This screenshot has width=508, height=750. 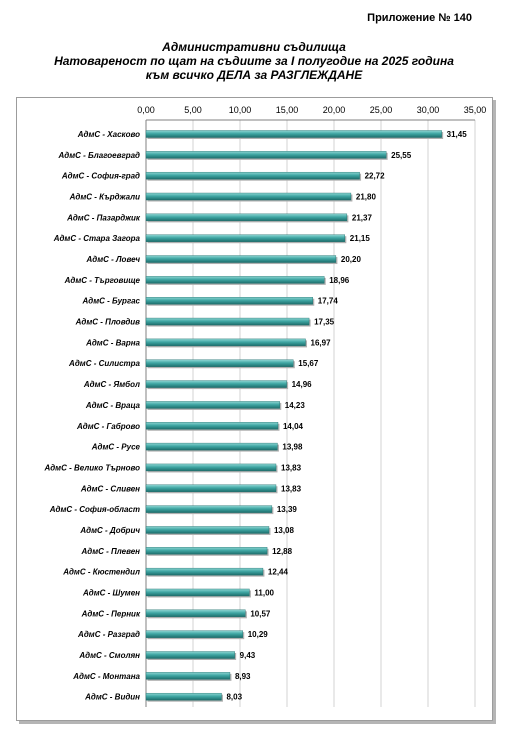 I want to click on data-label: 17,74, so click(x=328, y=301).